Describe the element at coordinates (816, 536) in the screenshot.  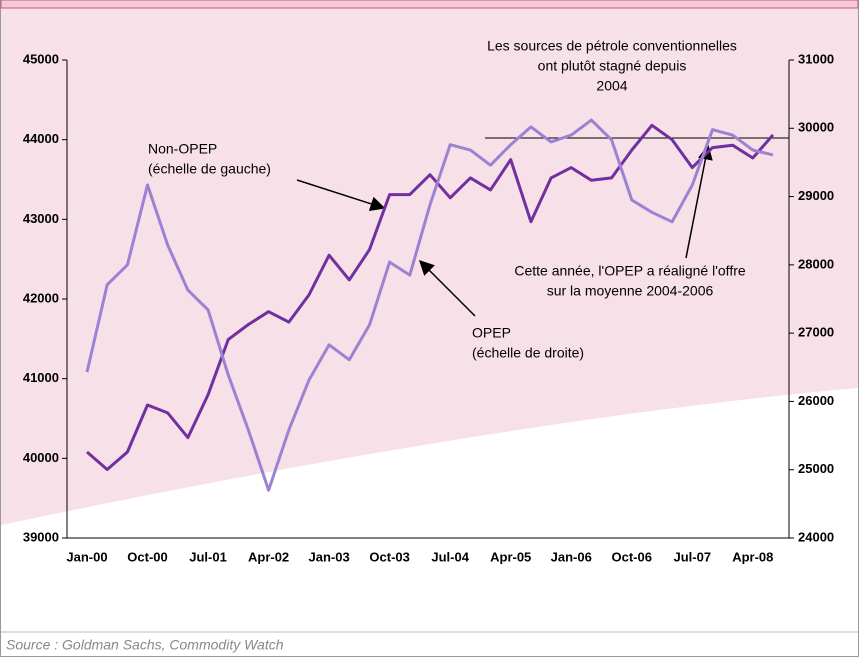
I see `y2-tick-label: 24000` at that location.